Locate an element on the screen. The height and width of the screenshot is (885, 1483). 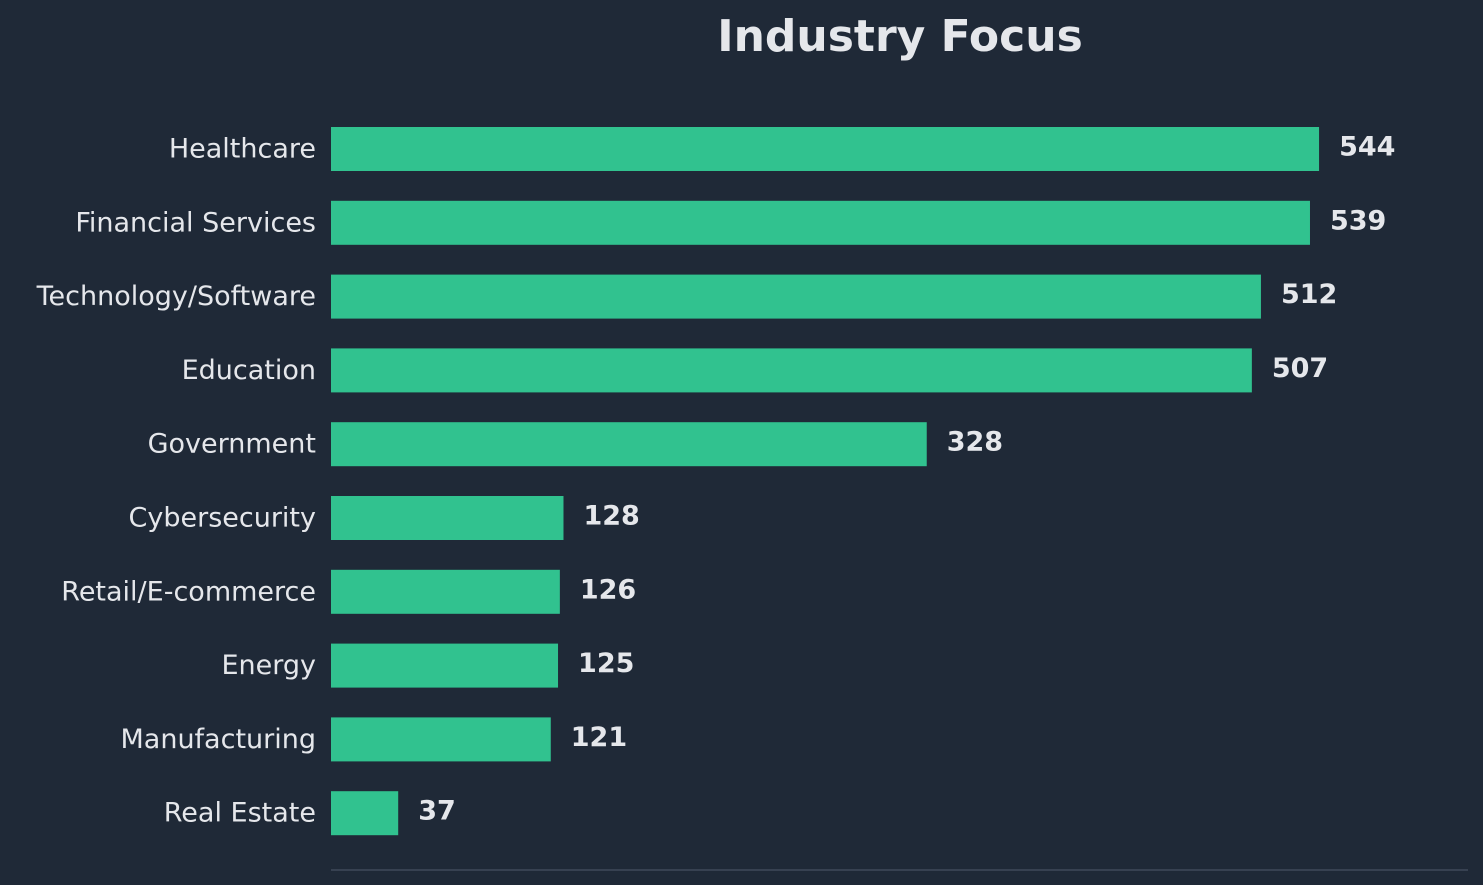
category-label: Healthcare is located at coordinates (242, 149).